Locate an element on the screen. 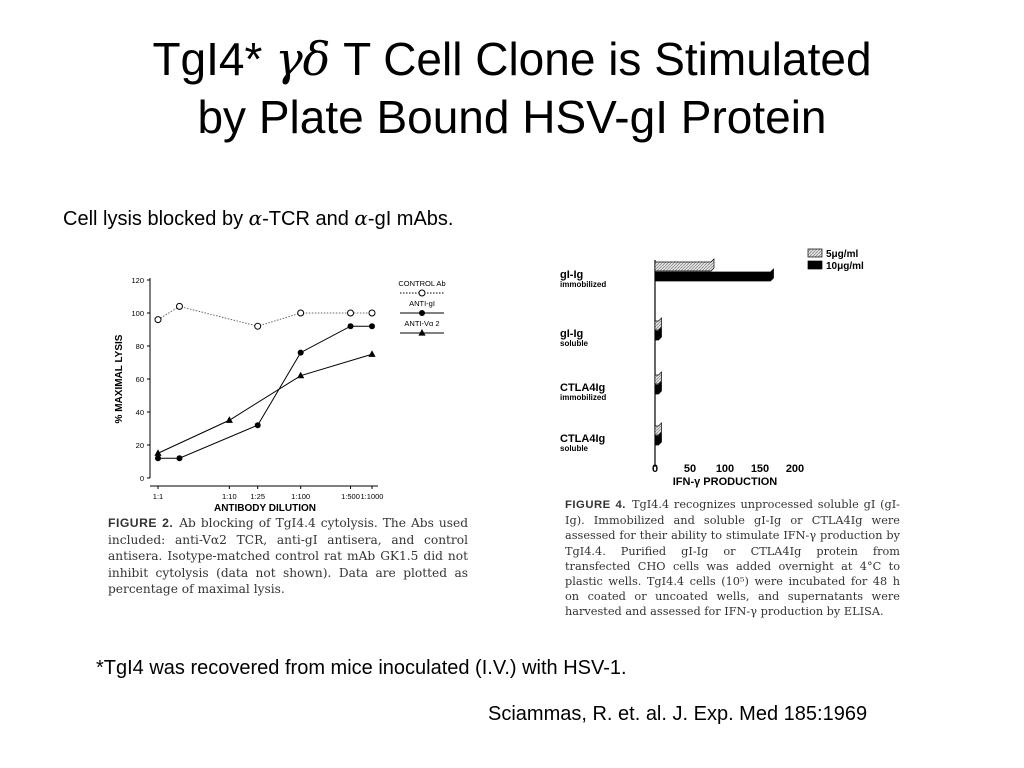 This screenshot has height=768, width=1024. title-line-1: TgI4* γδ T Cell Clone is Stimulated is located at coordinates (512, 59).